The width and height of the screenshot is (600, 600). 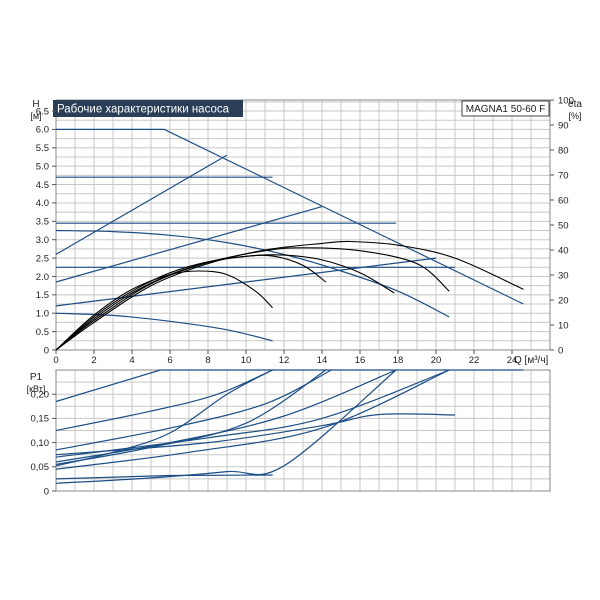 What do you see at coordinates (42, 203) in the screenshot?
I see `head-y-tick-label: 4.0` at bounding box center [42, 203].